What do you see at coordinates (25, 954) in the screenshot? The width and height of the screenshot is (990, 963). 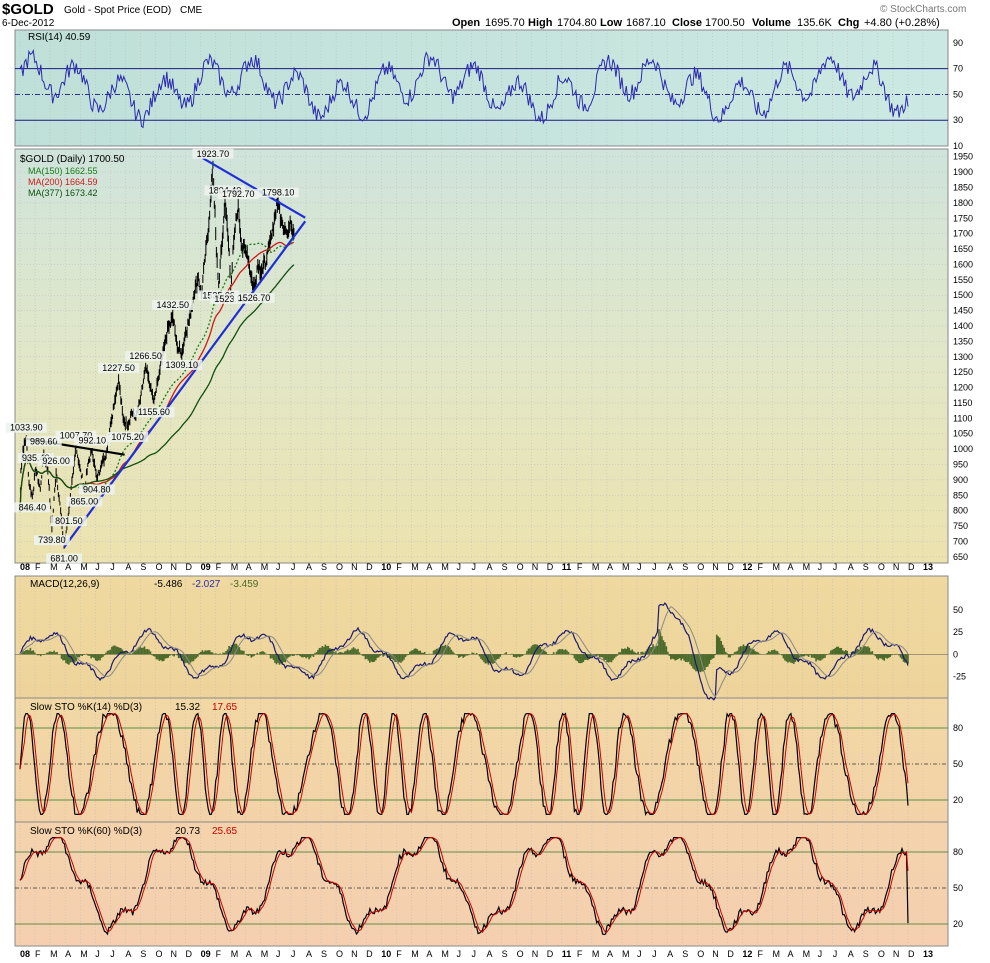 I see `x-tick-label: 08` at bounding box center [25, 954].